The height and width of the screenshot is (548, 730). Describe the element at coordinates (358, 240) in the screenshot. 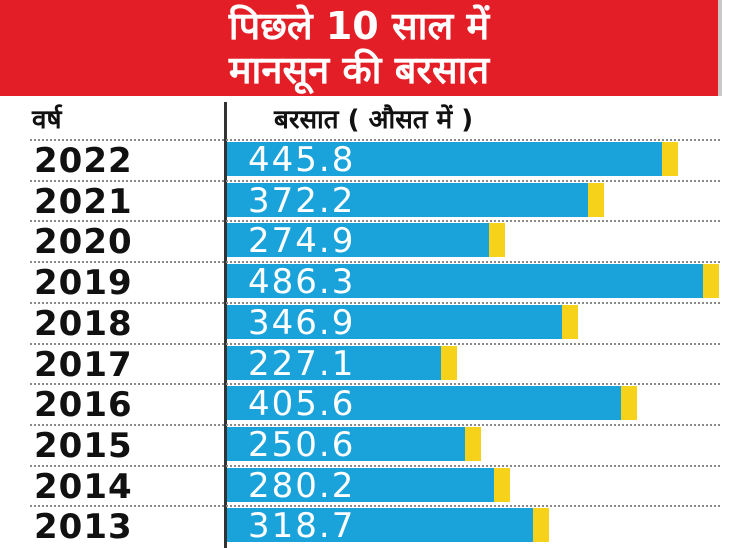

I see `bar-2020` at that location.